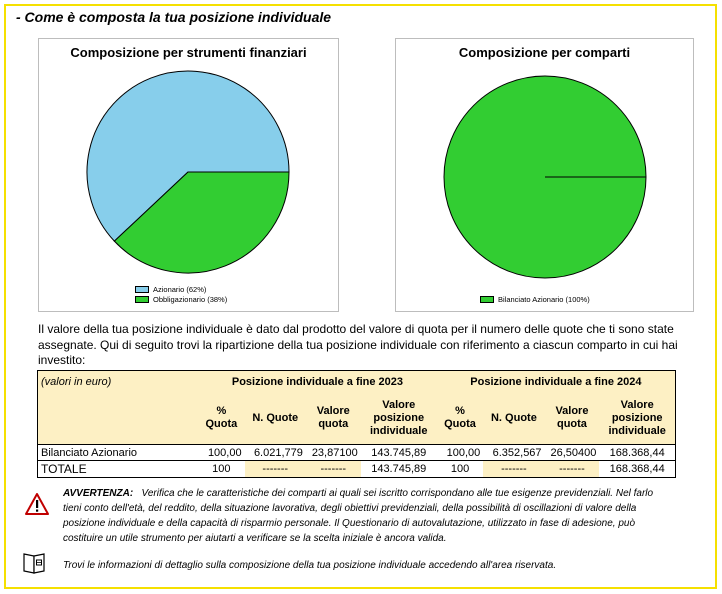  What do you see at coordinates (37, 504) in the screenshot?
I see `warning-triangle-icon` at bounding box center [37, 504].